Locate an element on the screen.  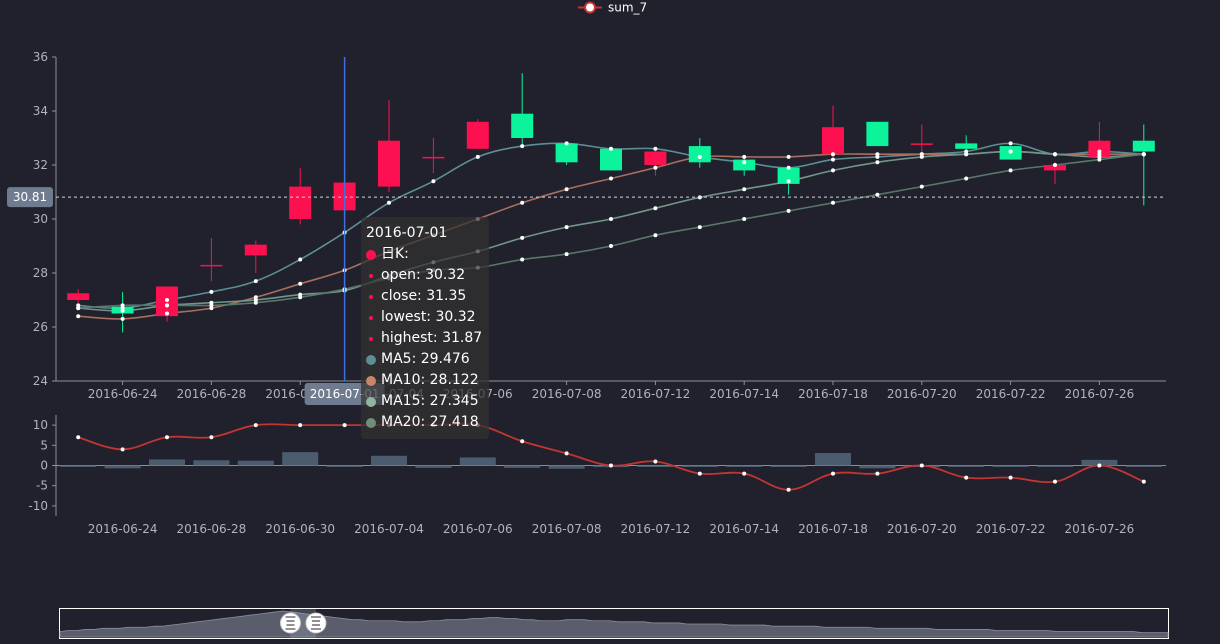
crosshair-y-value: 30.81 is located at coordinates (30, 197).